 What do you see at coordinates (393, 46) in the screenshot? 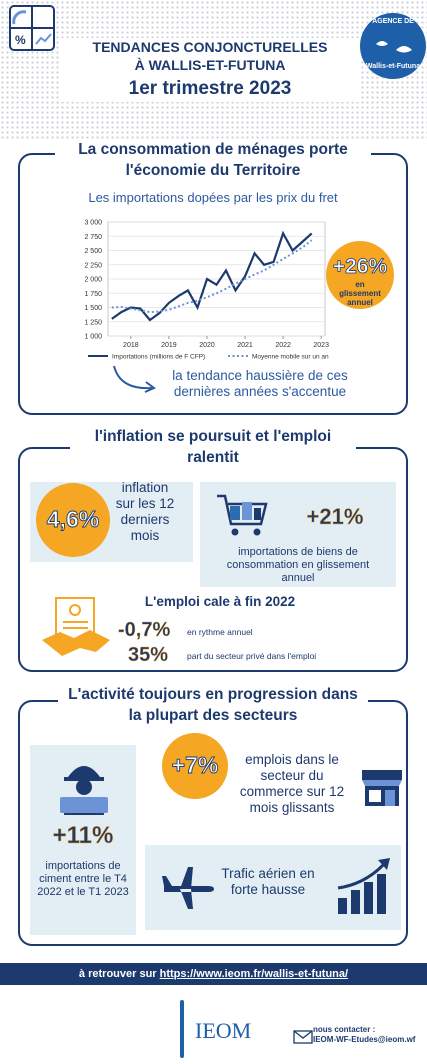
I see `agency-logo: AGENCE DE Wallis-et-Futuna` at bounding box center [393, 46].